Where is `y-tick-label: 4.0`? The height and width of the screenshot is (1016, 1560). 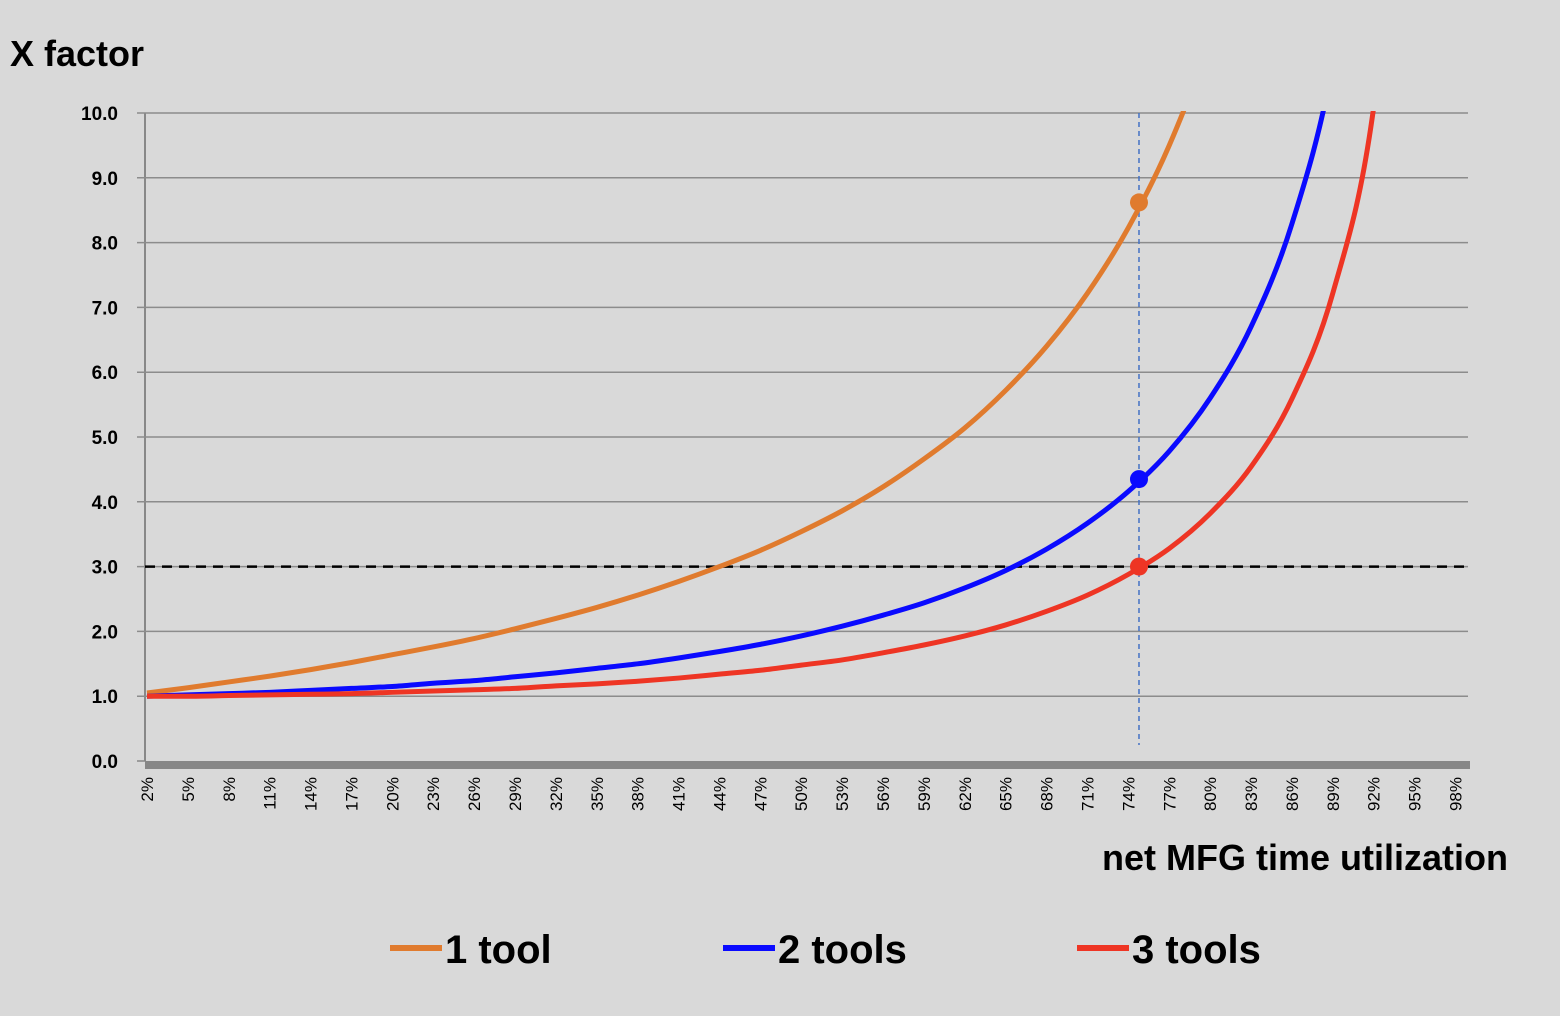
y-tick-label: 4.0 is located at coordinates (105, 503).